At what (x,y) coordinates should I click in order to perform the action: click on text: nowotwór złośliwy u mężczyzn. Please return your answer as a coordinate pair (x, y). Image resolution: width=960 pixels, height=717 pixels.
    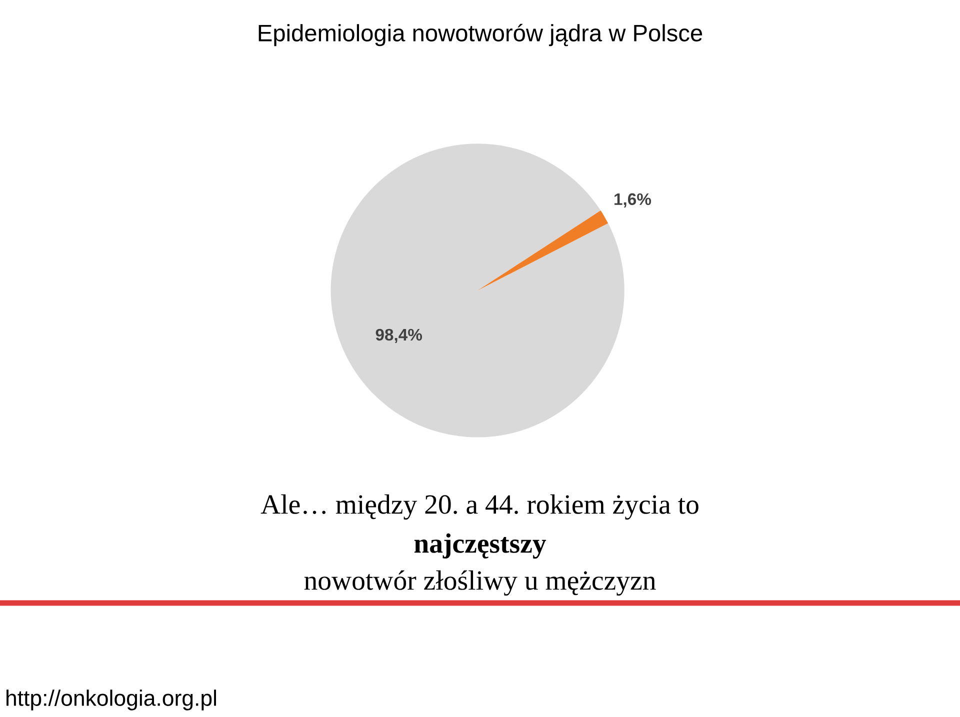
    Looking at the image, I should click on (480, 583).